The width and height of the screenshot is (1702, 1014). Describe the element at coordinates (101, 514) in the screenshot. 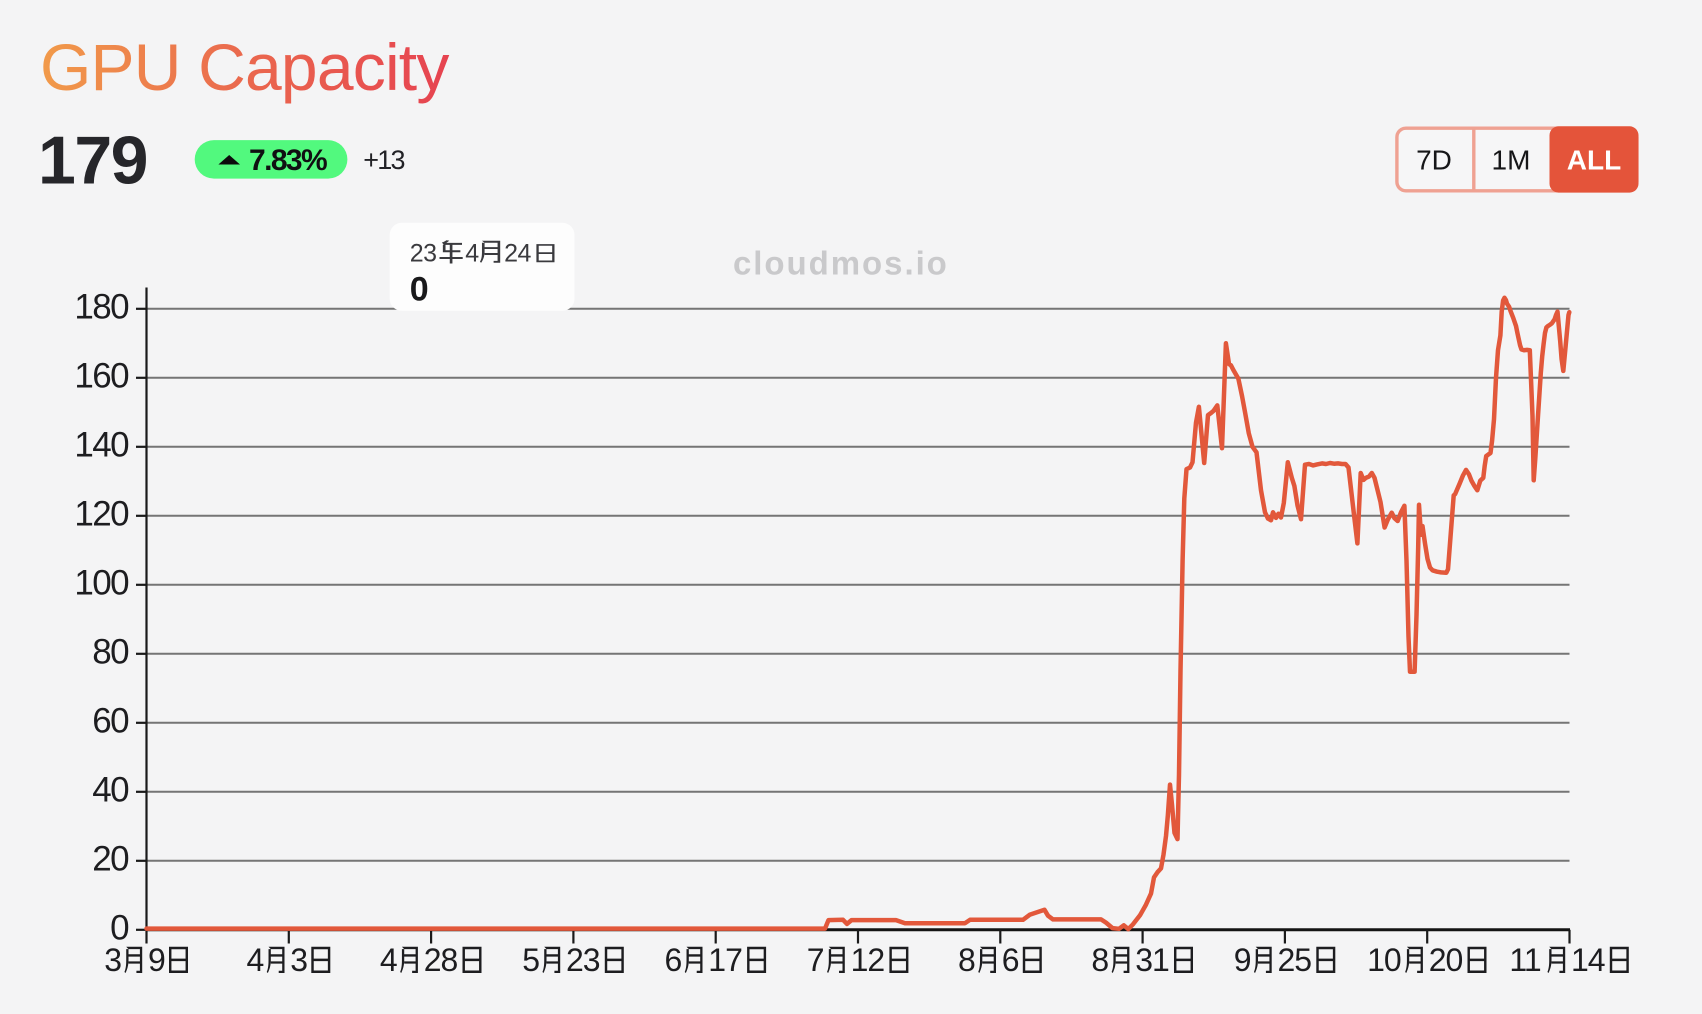

I see `svg-text: 120` at that location.